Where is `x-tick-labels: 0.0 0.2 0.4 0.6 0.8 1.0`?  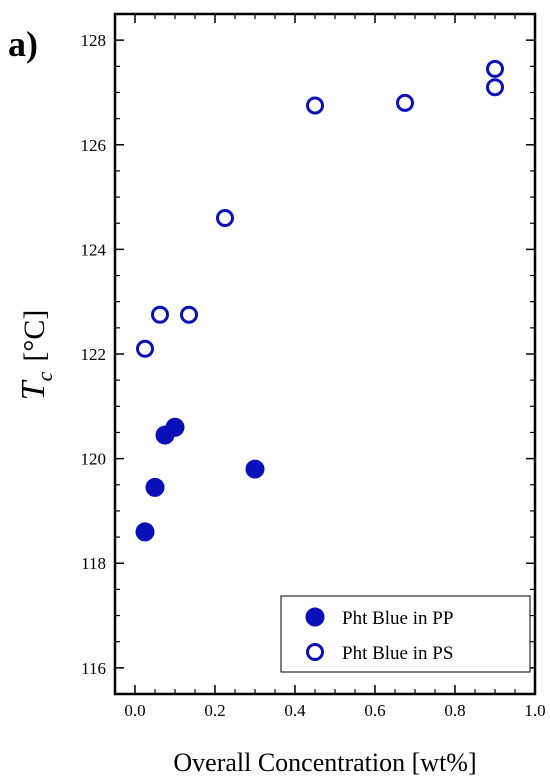
x-tick-labels: 0.0 0.2 0.4 0.6 0.8 1.0 is located at coordinates (334, 710).